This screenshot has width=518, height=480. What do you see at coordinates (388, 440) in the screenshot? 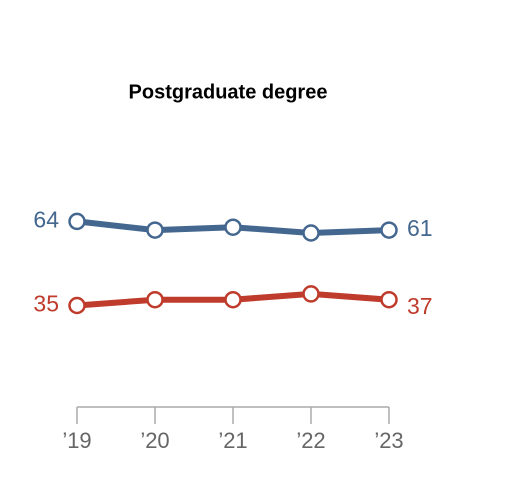
I see `x-tick-label: ’23` at bounding box center [388, 440].